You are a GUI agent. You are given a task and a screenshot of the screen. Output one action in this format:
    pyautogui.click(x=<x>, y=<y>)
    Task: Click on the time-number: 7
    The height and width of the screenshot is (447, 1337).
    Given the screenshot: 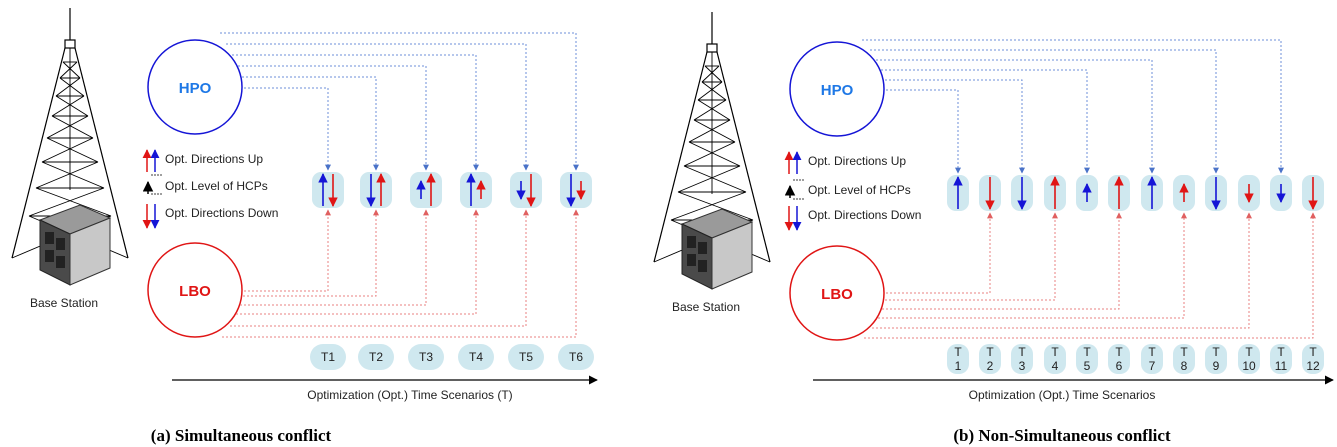 What is the action you would take?
    pyautogui.click(x=1152, y=366)
    